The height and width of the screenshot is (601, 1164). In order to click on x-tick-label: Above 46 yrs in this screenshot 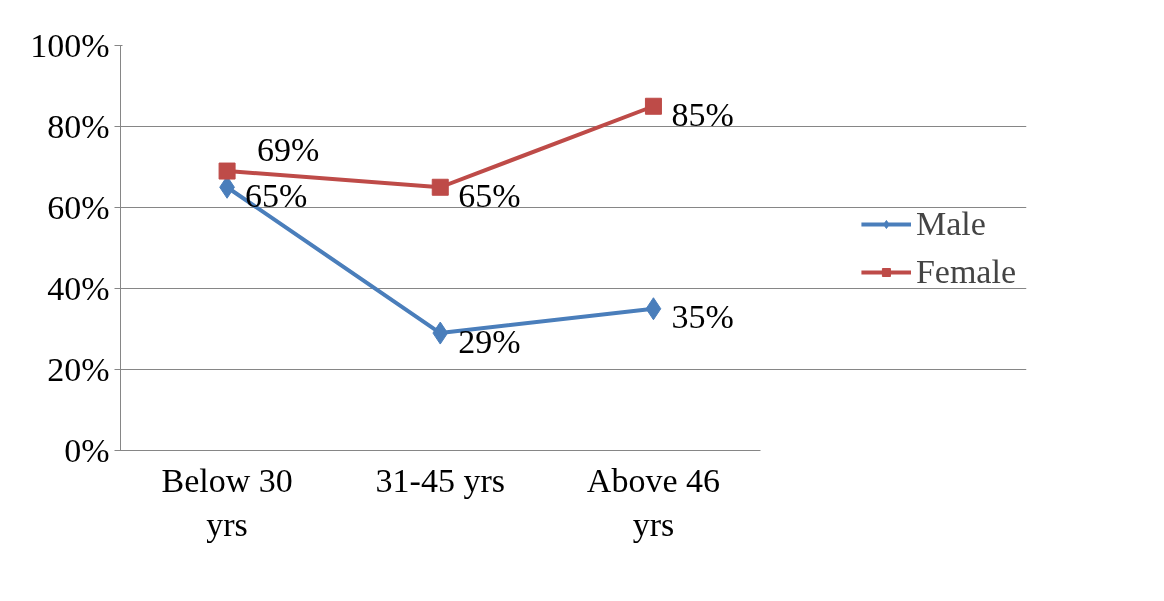, I will do `click(653, 502)`.